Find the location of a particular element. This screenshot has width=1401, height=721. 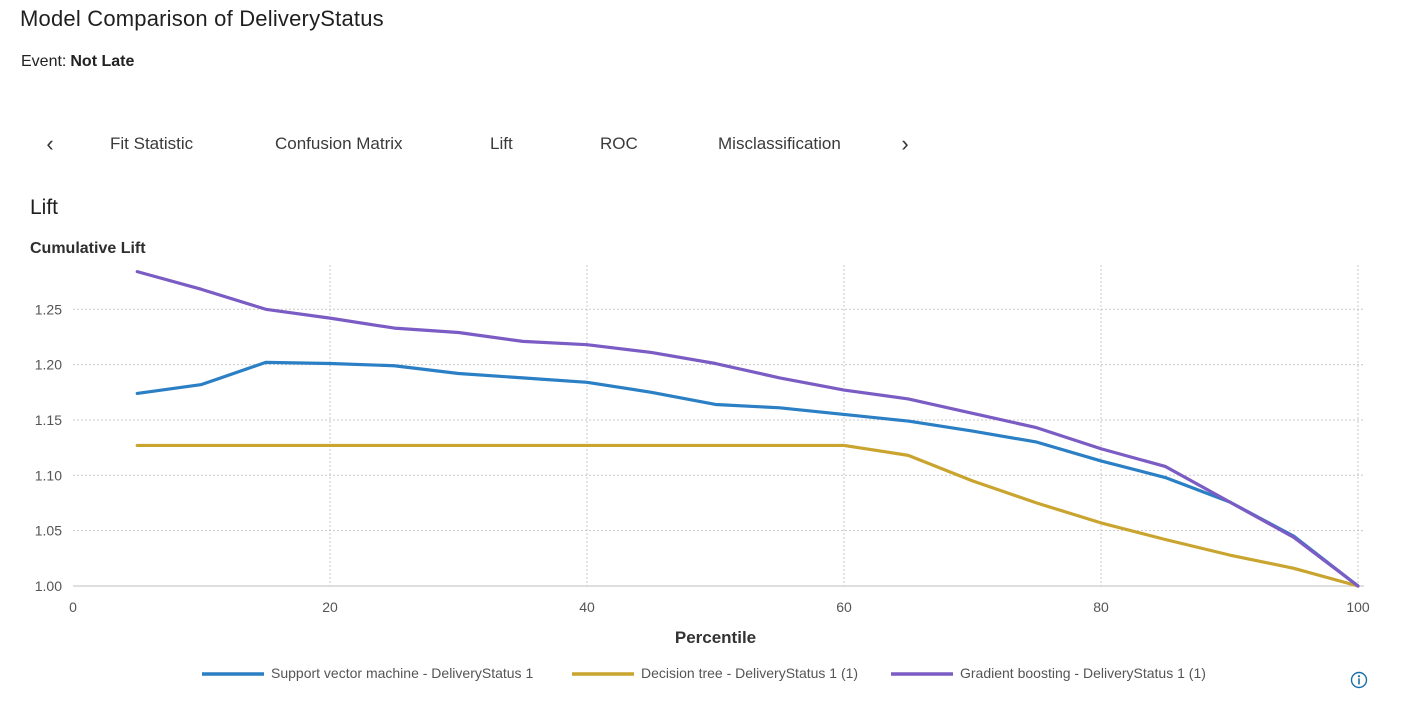

legend-entry-1: Decision tree - DeliveryStatus 1 (1) is located at coordinates (749, 673).